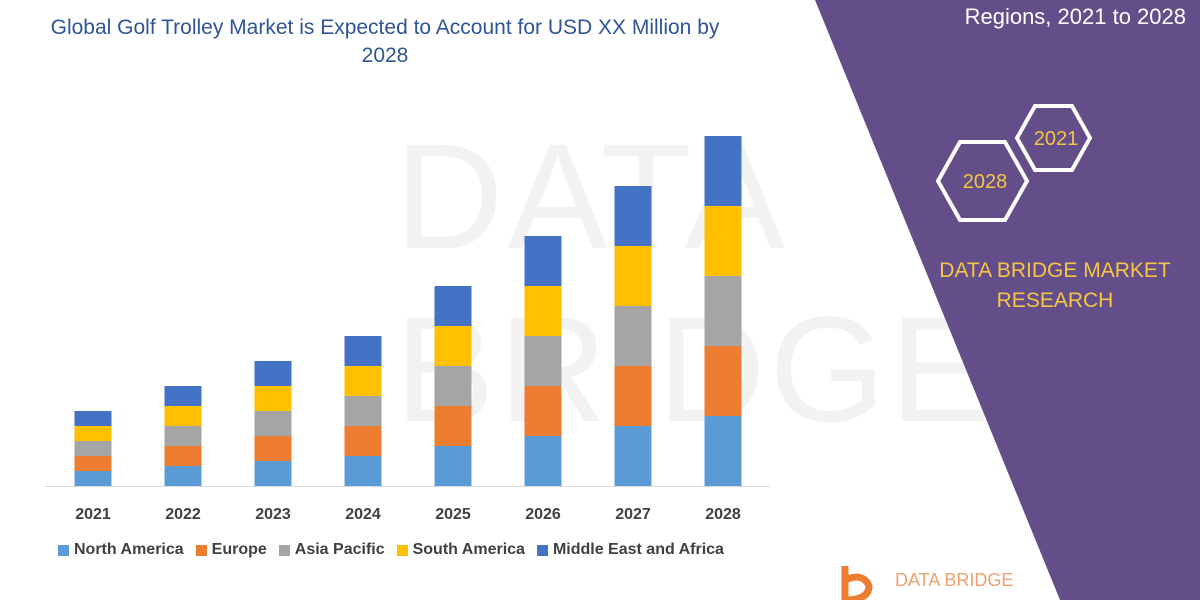 The height and width of the screenshot is (600, 1200). What do you see at coordinates (273, 473) in the screenshot?
I see `bar-2023-north-america` at bounding box center [273, 473].